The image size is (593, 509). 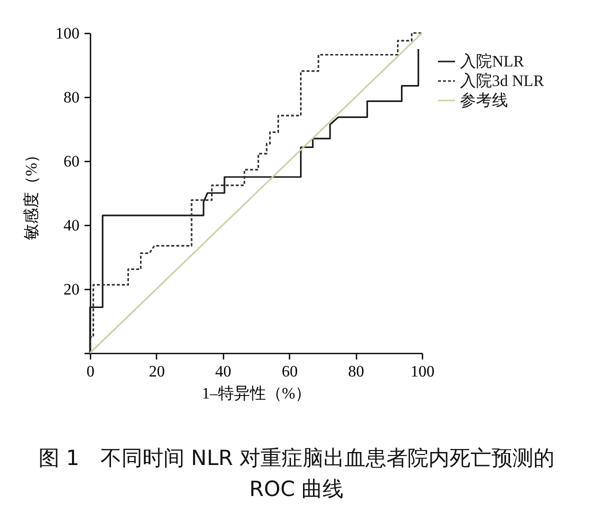 I want to click on x-tick-label: 80, so click(x=356, y=372).